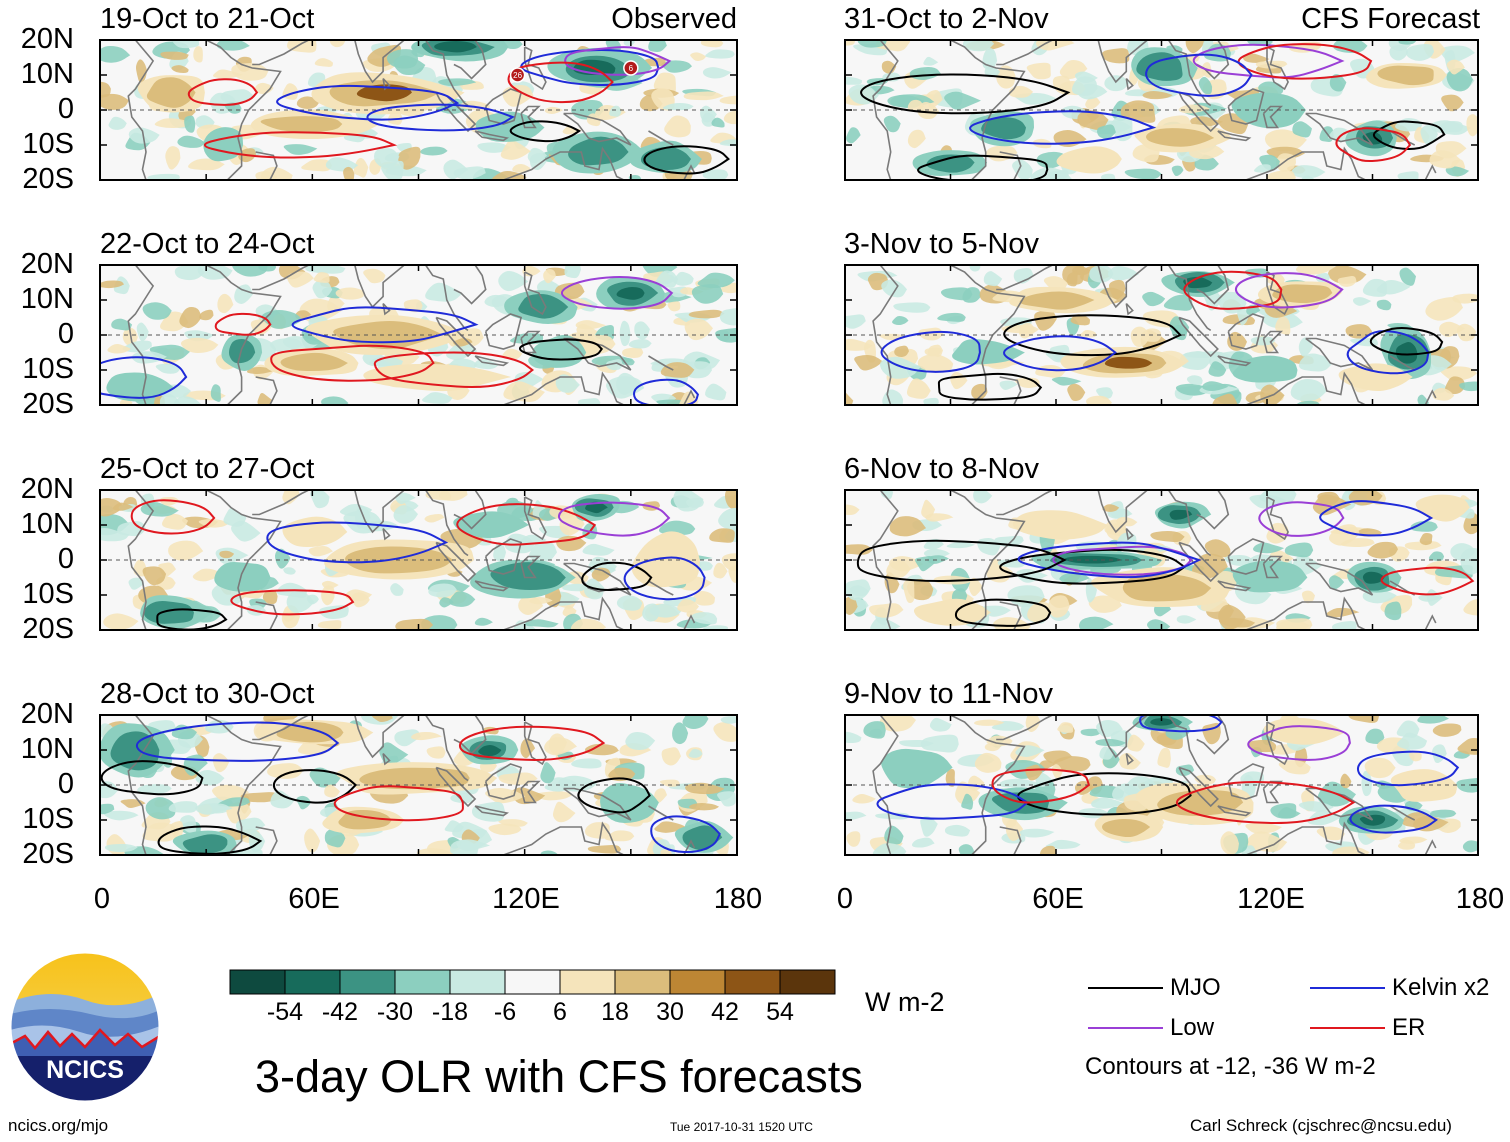 This screenshot has height=1142, width=1510. Describe the element at coordinates (48, 854) in the screenshot. I see `lat-tick-row4-4: 20S` at that location.